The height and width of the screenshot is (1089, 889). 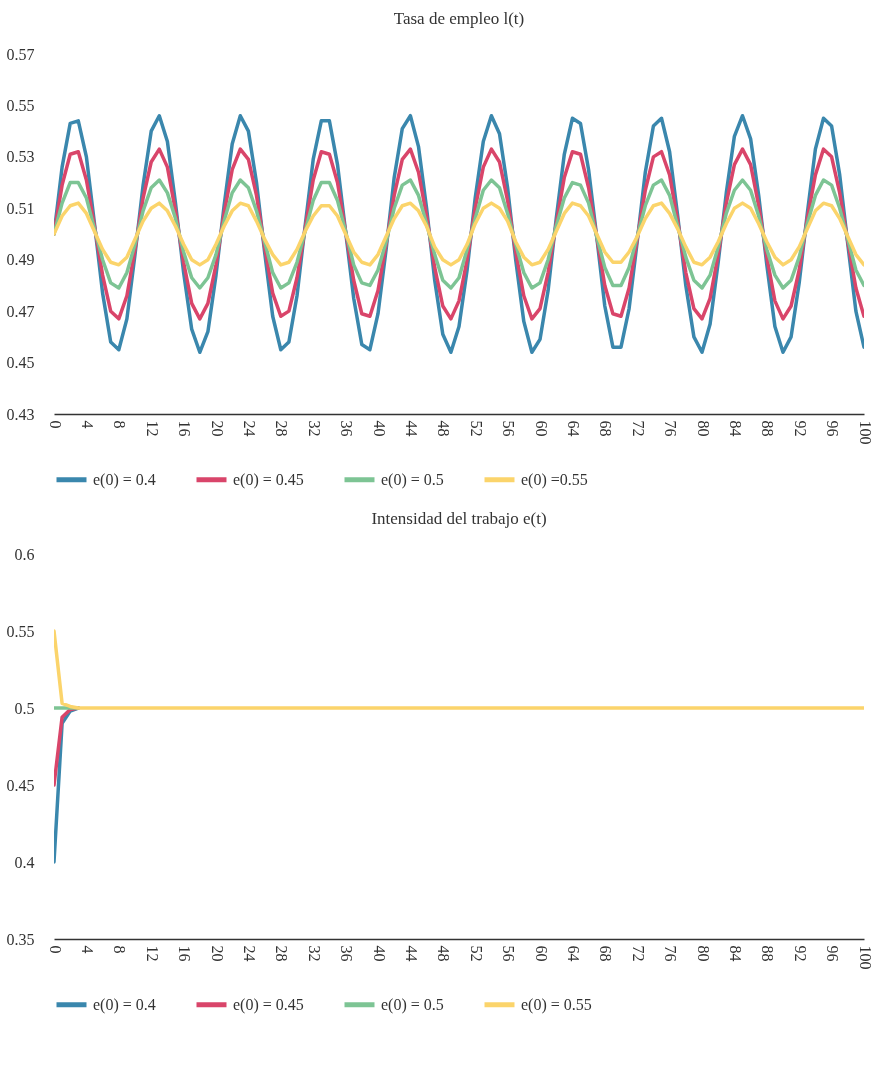 What do you see at coordinates (459, 18) in the screenshot?
I see `chart-title: Tasa de empleo l(t)` at bounding box center [459, 18].